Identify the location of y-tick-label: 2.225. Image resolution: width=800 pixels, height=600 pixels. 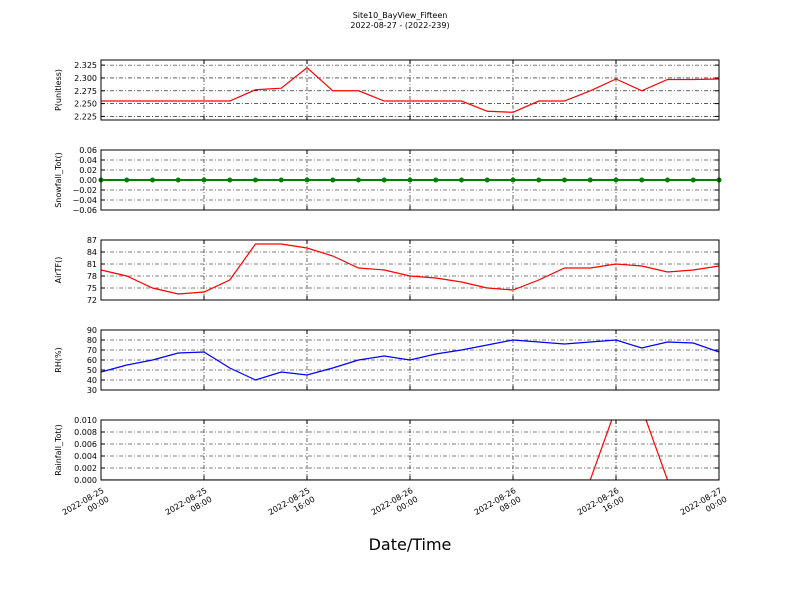
(85, 116).